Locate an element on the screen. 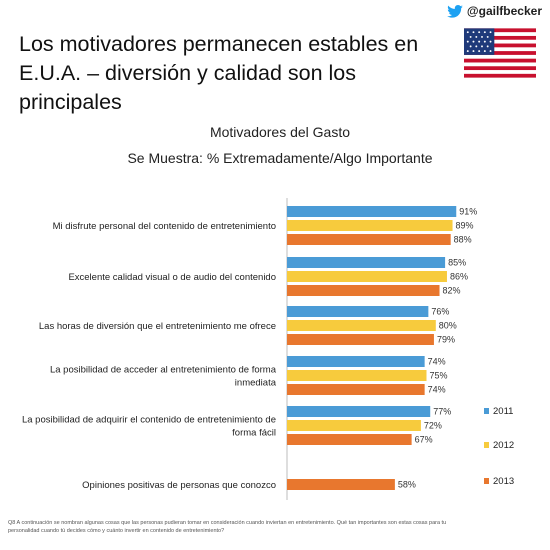 The height and width of the screenshot is (550, 550). data-label: 75% is located at coordinates (439, 376).